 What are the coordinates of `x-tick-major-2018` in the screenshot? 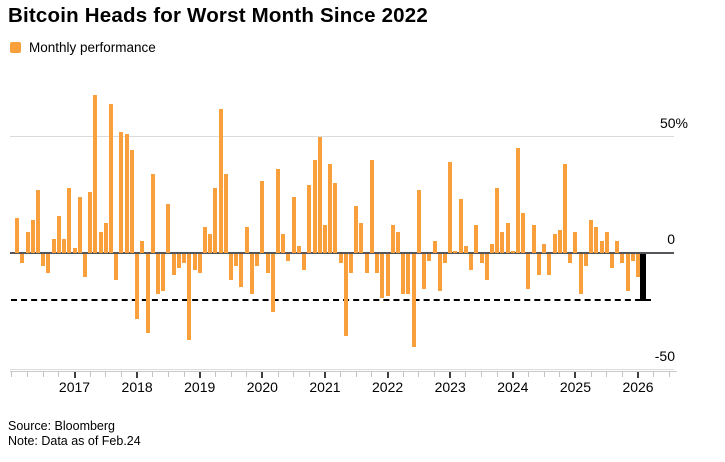 It's located at (137, 375).